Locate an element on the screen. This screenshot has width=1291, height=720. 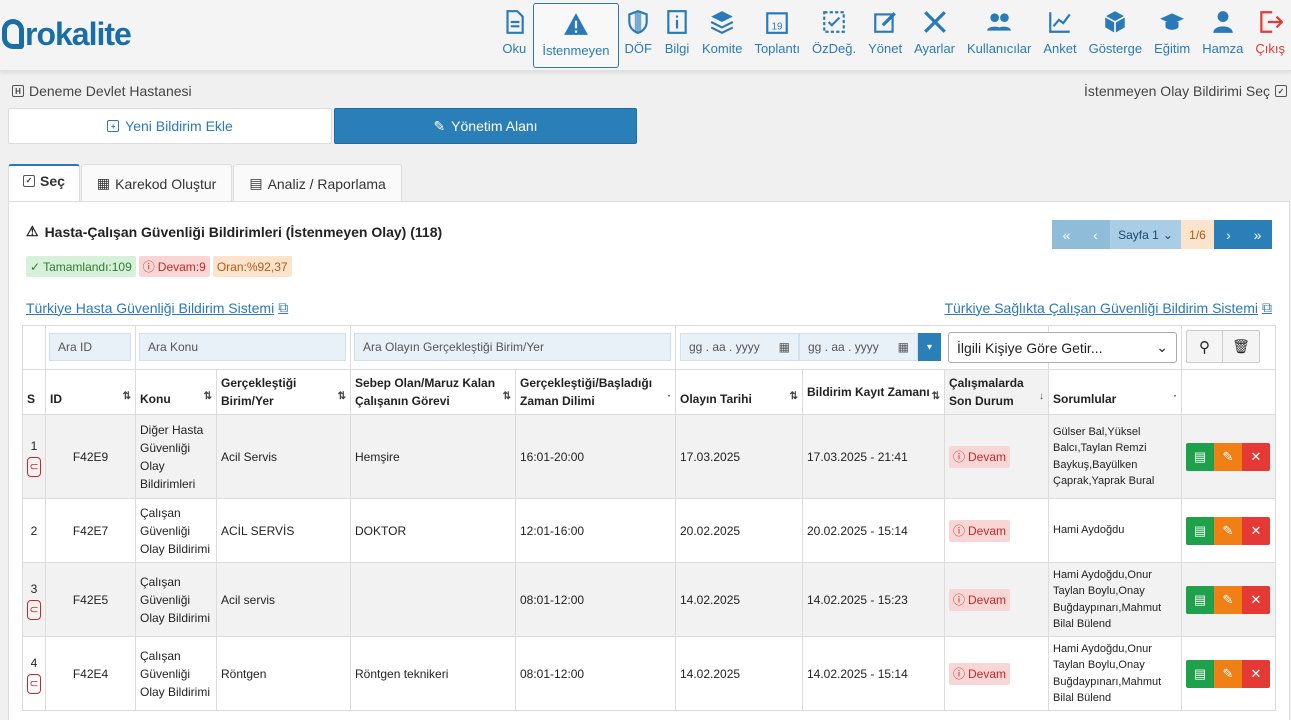
trash-icon: 🗑 is located at coordinates (1241, 346).